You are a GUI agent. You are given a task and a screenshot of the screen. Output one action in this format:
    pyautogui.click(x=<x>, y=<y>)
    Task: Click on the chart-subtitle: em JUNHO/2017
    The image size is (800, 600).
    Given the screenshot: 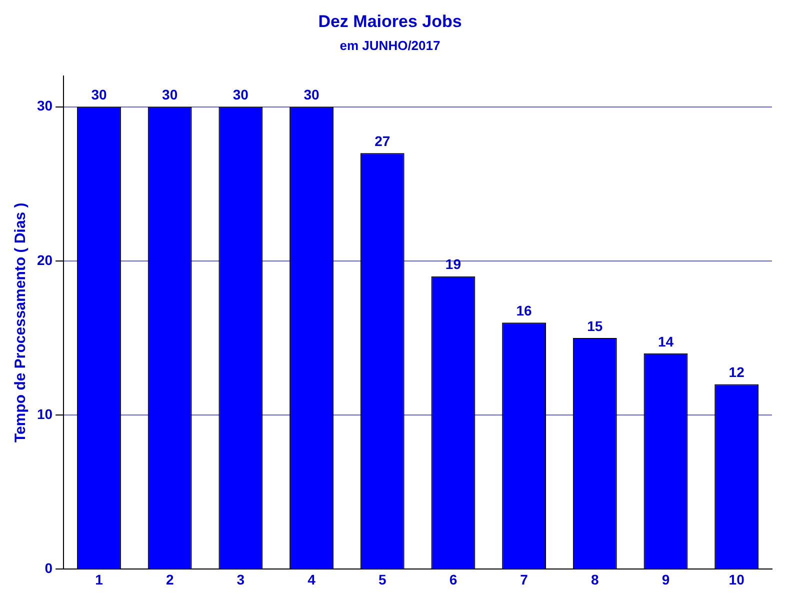 What is the action you would take?
    pyautogui.click(x=390, y=45)
    